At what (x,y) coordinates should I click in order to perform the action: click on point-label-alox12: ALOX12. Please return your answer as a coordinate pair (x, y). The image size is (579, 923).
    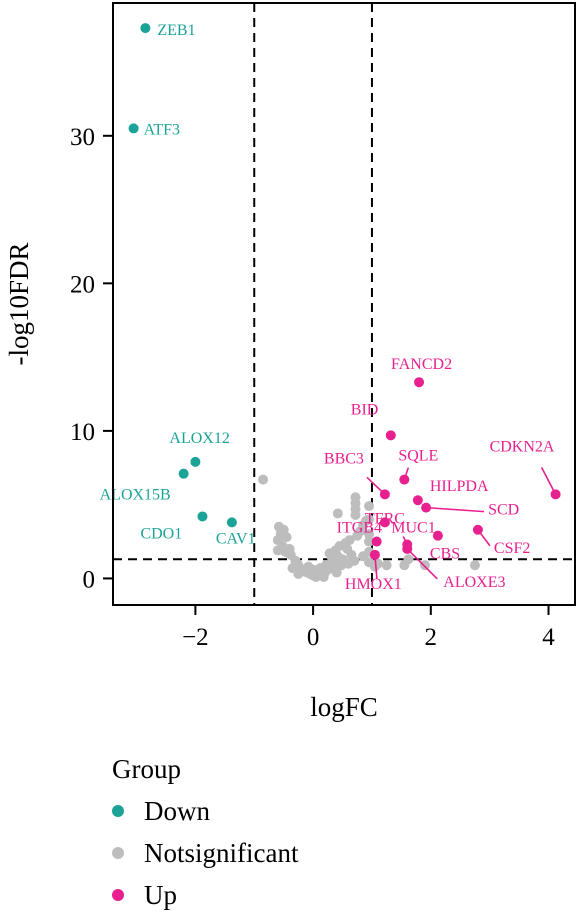
    Looking at the image, I should click on (199, 438).